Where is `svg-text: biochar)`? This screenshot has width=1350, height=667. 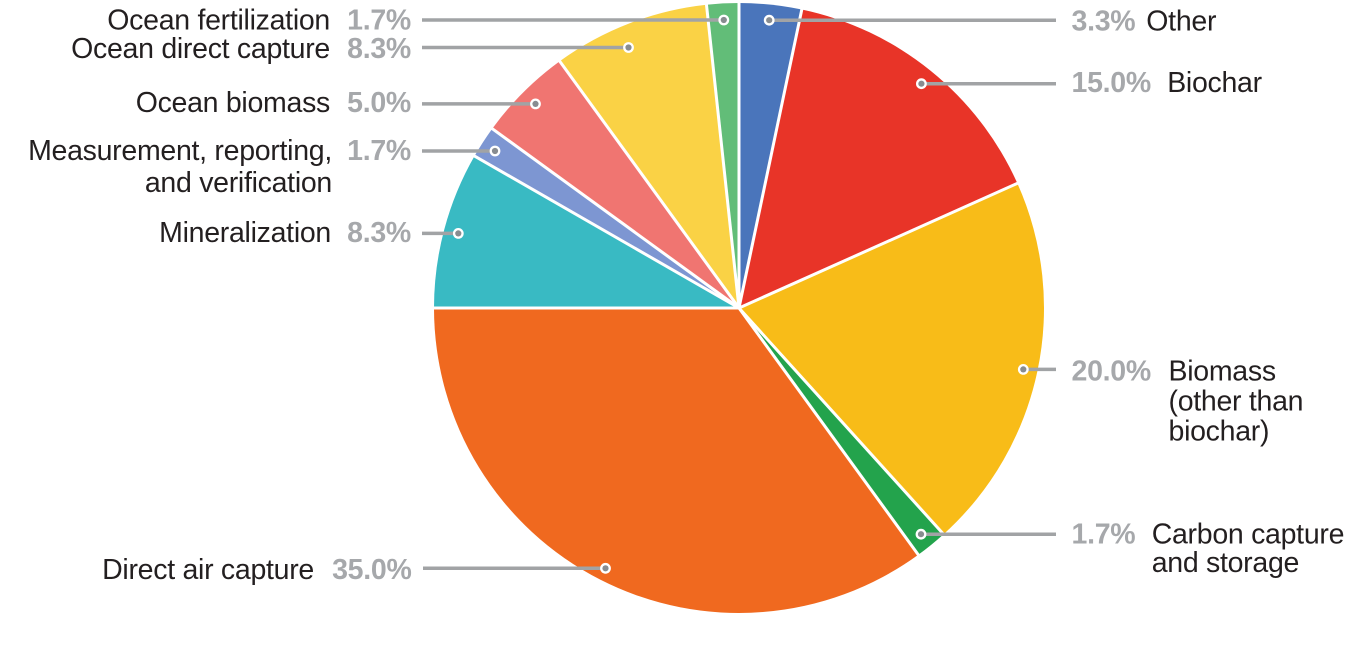
svg-text: biochar) is located at coordinates (1219, 431).